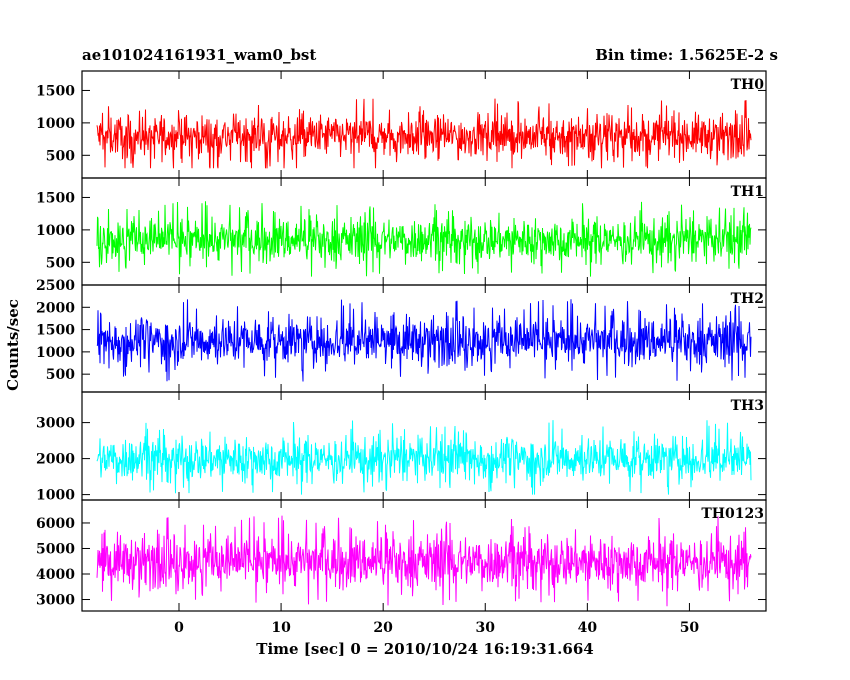 The height and width of the screenshot is (680, 850). I want to click on chart-title-right: Bin time: 1.5625E-2 s, so click(686, 55).